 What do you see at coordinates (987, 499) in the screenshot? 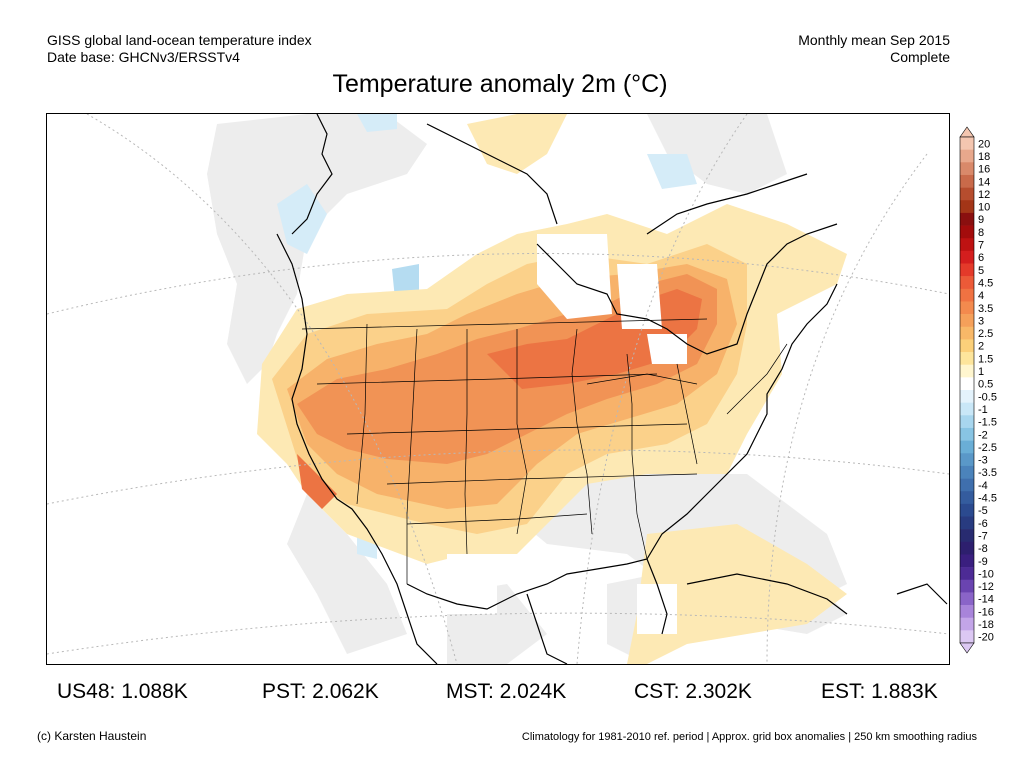
I see `legend-tick-label: -4.5` at bounding box center [987, 499].